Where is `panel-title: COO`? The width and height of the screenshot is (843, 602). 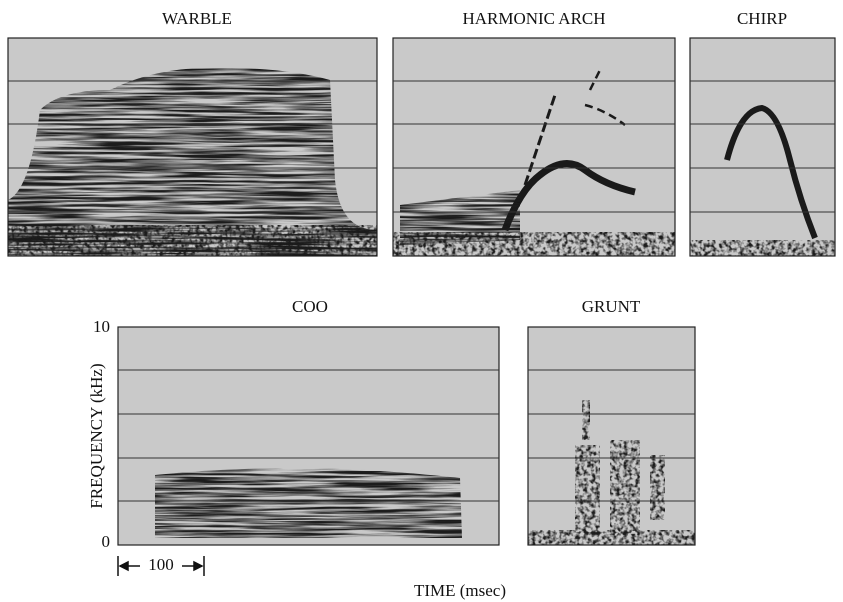
panel-title: COO is located at coordinates (310, 306).